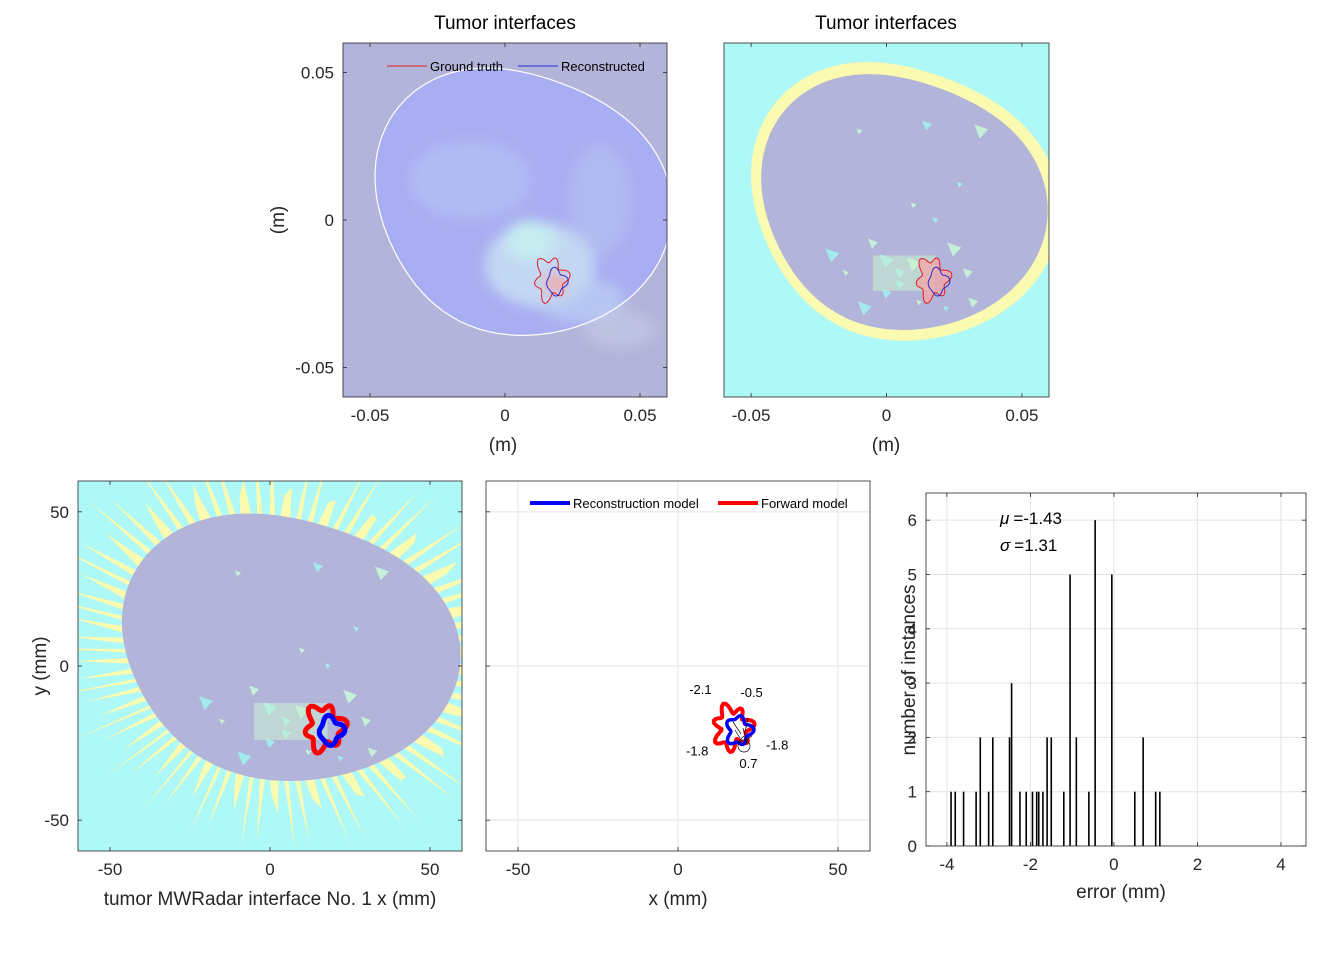 This screenshot has width=1334, height=979. I want to click on panel-a-intensity-cloud, so click(532, 244).